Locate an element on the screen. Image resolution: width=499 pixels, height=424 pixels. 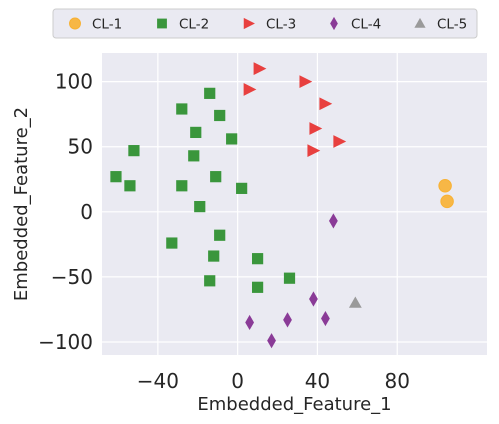
legend-item-cl-5: CL-5 is located at coordinates (440, 25).